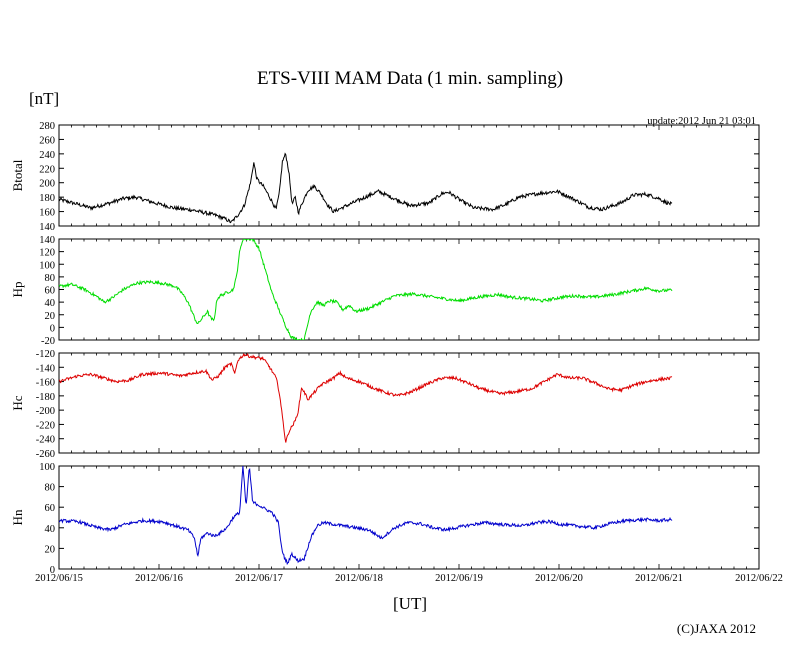 Image resolution: width=810 pixels, height=655 pixels. Describe the element at coordinates (259, 578) in the screenshot. I see `x-tick-label: 2012/06/17` at that location.